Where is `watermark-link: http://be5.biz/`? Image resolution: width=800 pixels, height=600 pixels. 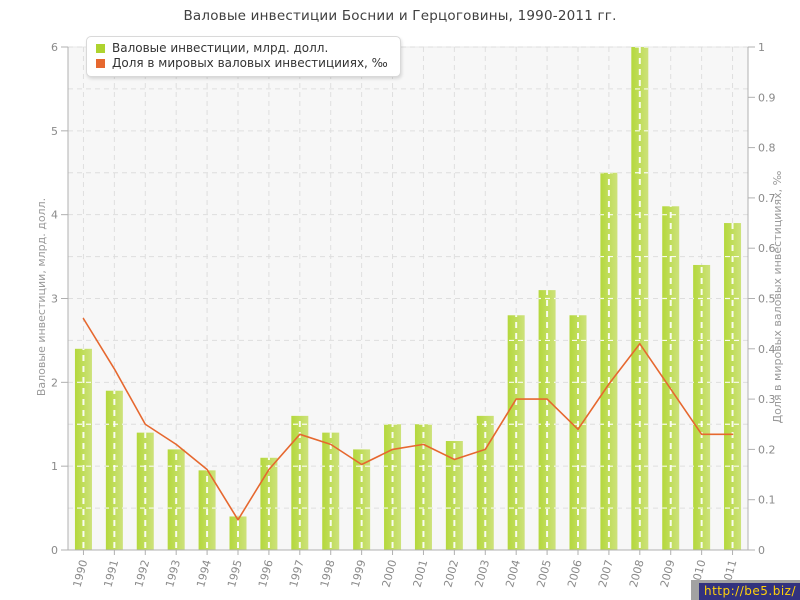
watermark-link: http://be5.biz/ is located at coordinates (749, 591).